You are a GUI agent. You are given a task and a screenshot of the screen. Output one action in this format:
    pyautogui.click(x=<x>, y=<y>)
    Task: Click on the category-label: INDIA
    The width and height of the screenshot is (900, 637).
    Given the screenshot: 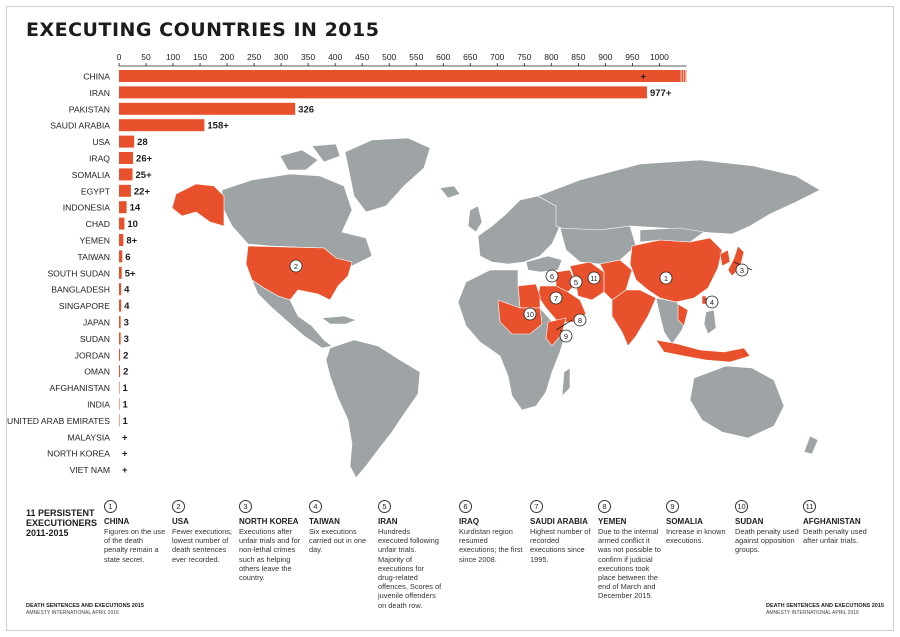 What is the action you would take?
    pyautogui.click(x=98, y=405)
    